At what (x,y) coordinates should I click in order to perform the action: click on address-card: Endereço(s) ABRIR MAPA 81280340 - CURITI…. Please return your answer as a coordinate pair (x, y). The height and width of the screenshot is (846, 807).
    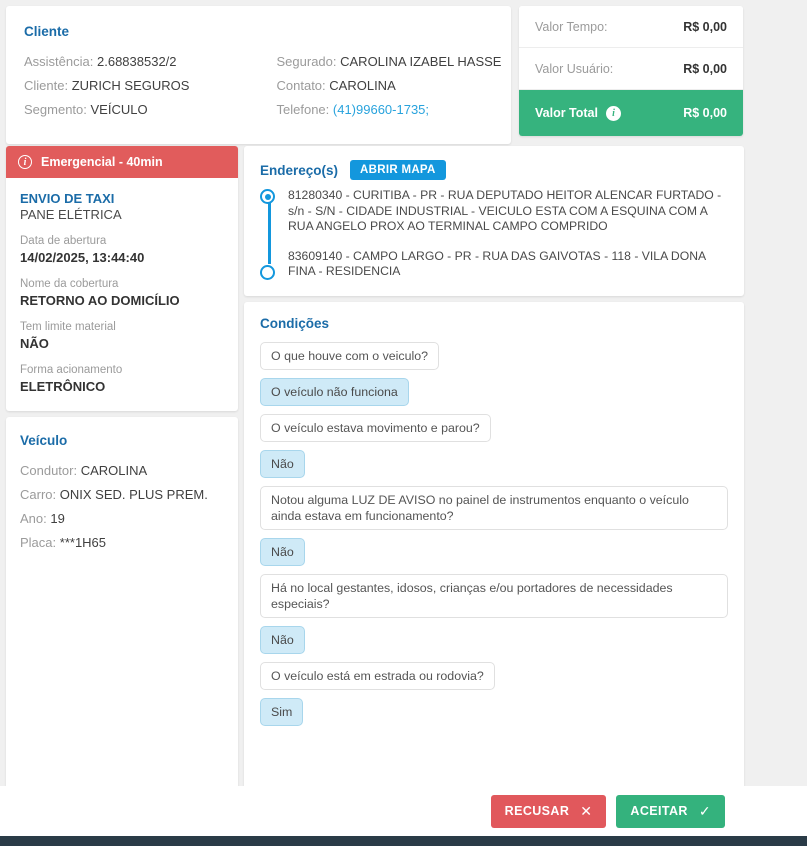
    Looking at the image, I should click on (494, 221).